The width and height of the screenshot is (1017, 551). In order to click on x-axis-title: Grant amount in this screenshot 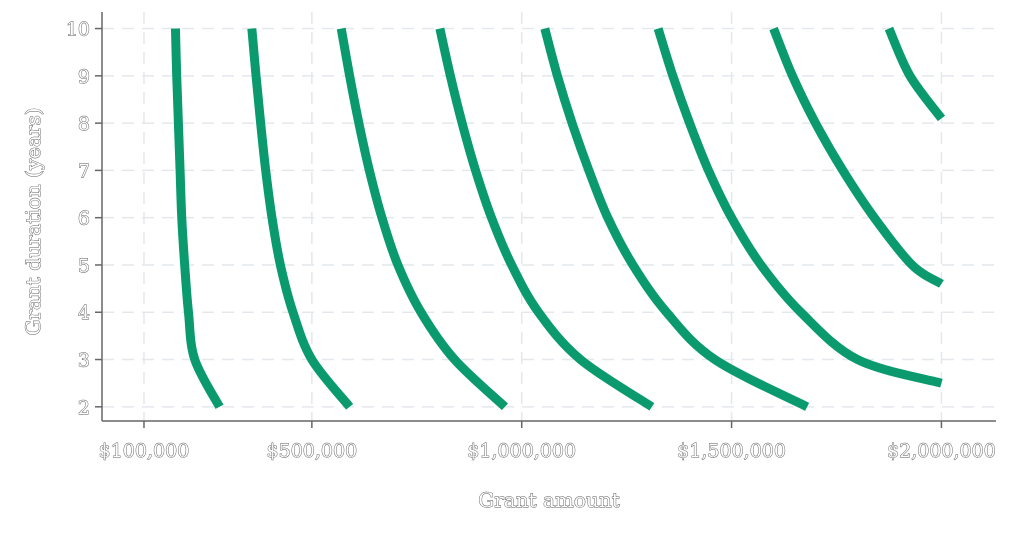, I will do `click(548, 500)`.